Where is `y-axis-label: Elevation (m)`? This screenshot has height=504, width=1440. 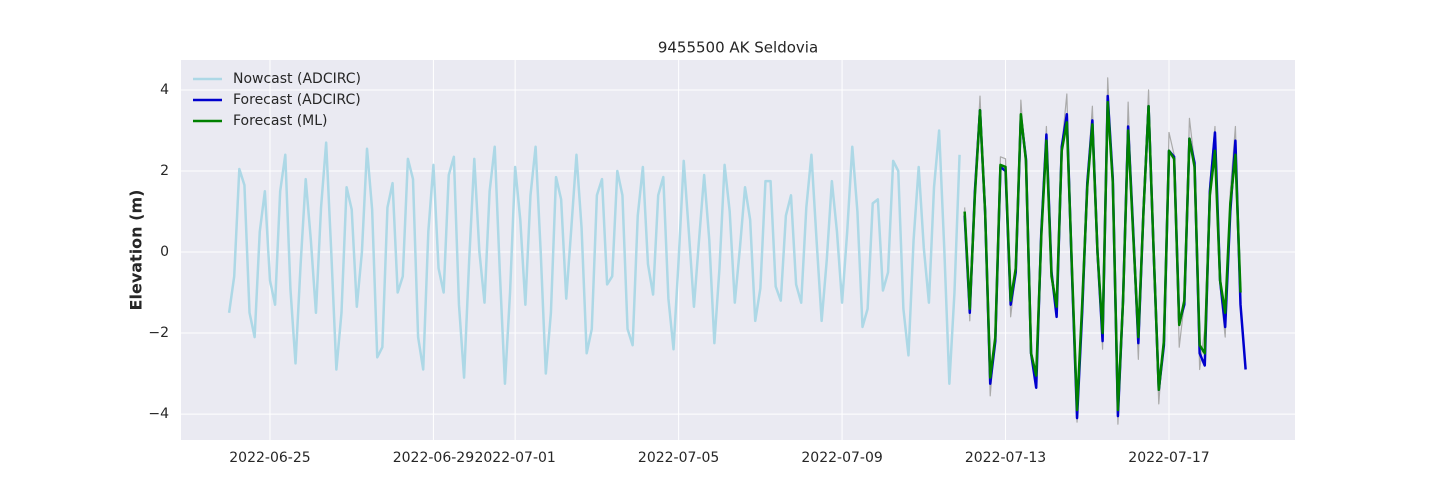 y-axis-label: Elevation (m) is located at coordinates (136, 250).